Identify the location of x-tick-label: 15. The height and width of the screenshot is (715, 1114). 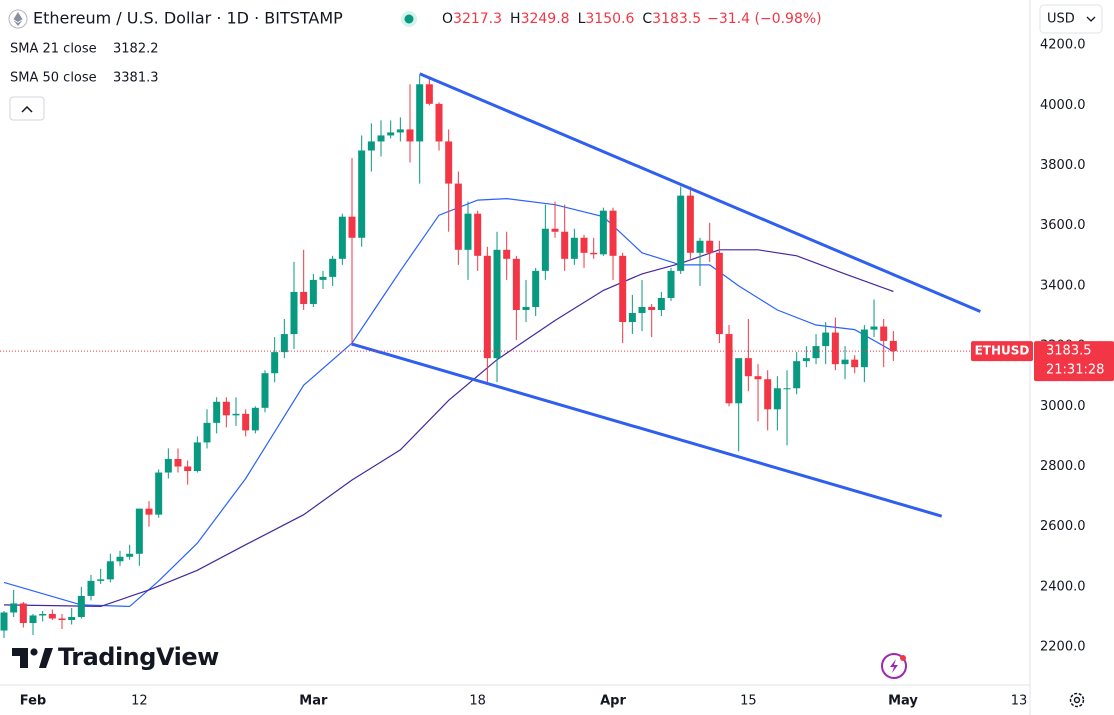
(748, 701).